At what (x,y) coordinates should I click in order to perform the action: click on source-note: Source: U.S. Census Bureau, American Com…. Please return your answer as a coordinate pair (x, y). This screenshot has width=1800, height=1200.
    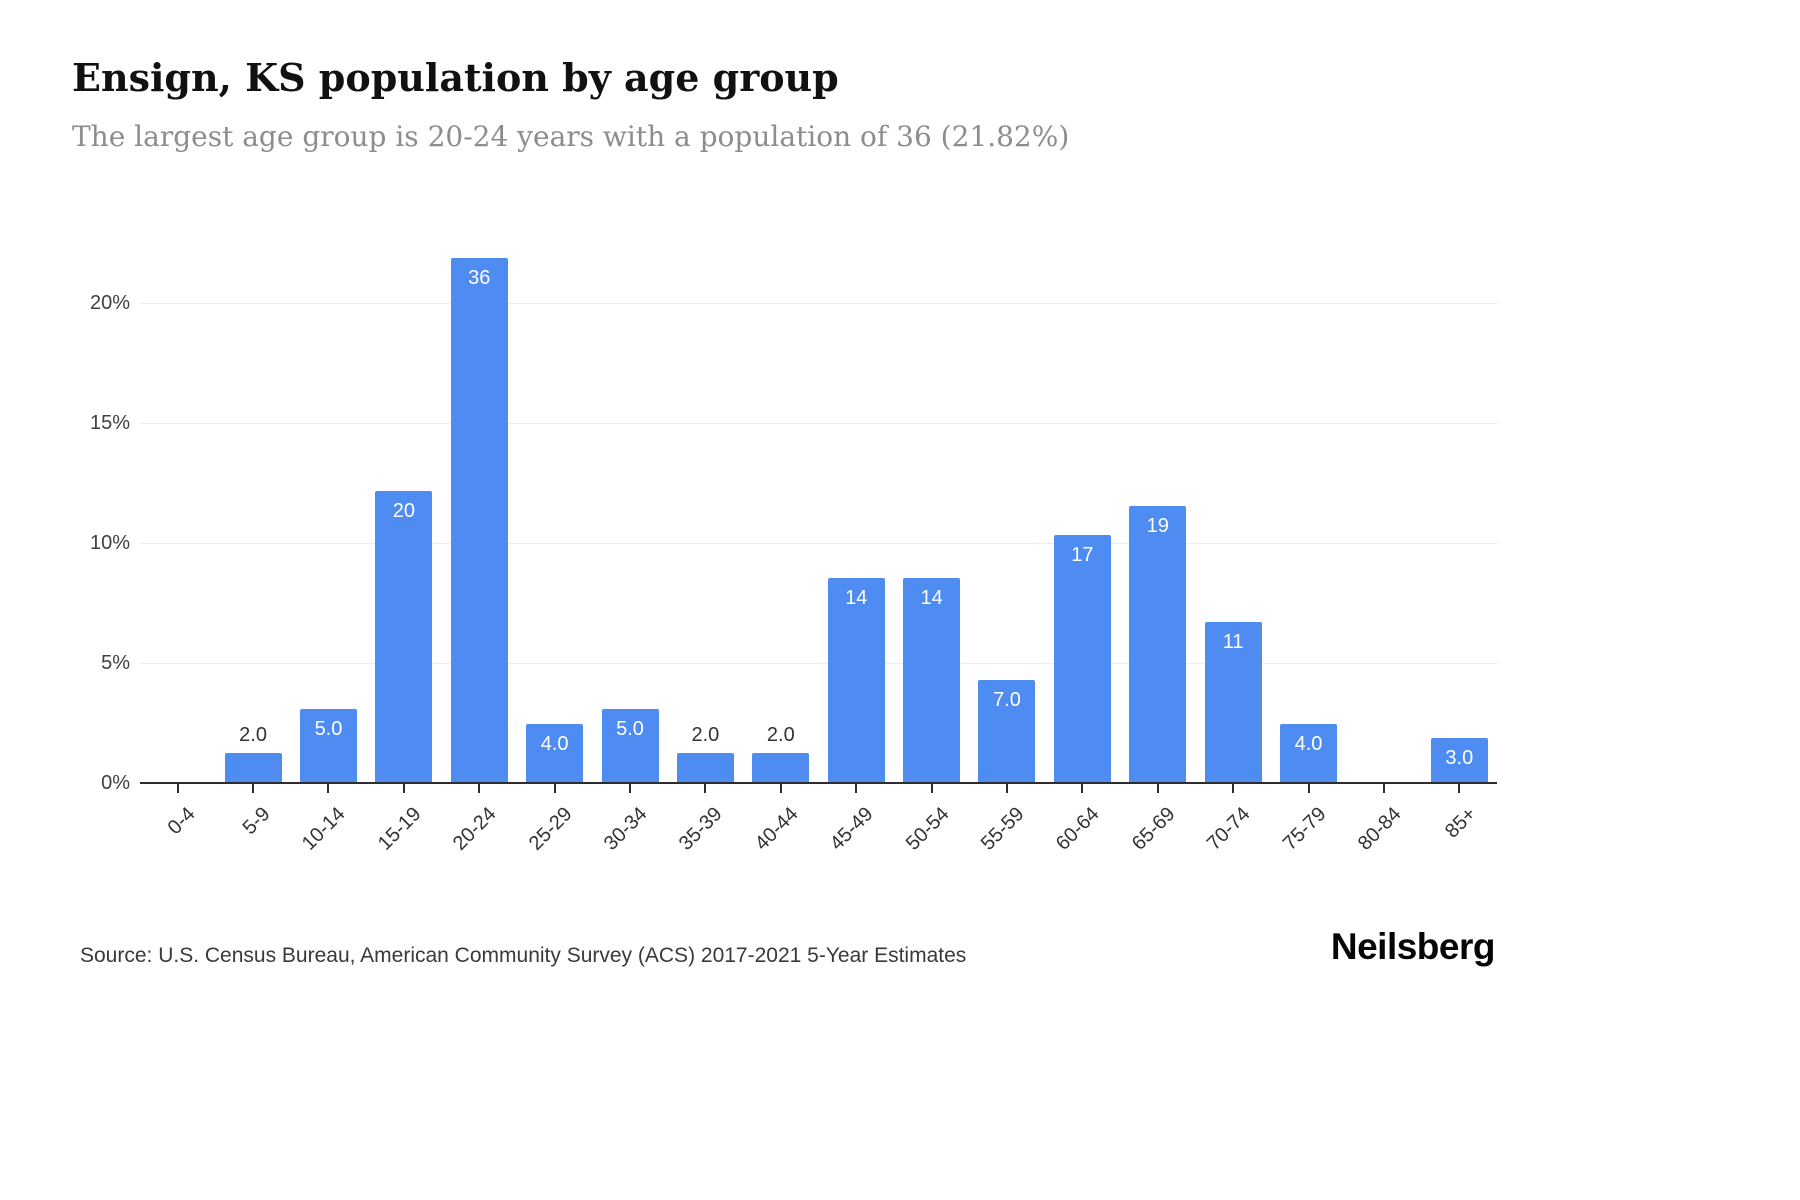
    Looking at the image, I should click on (523, 955).